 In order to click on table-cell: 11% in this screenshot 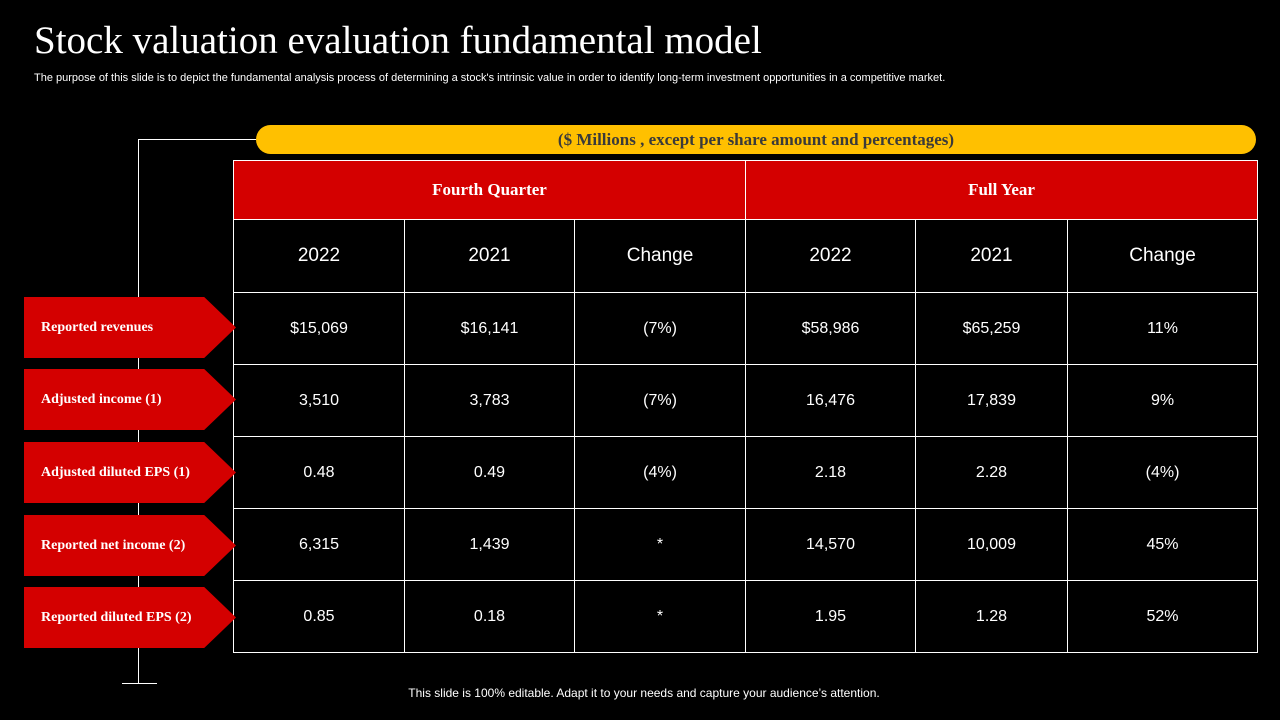, I will do `click(1162, 328)`.